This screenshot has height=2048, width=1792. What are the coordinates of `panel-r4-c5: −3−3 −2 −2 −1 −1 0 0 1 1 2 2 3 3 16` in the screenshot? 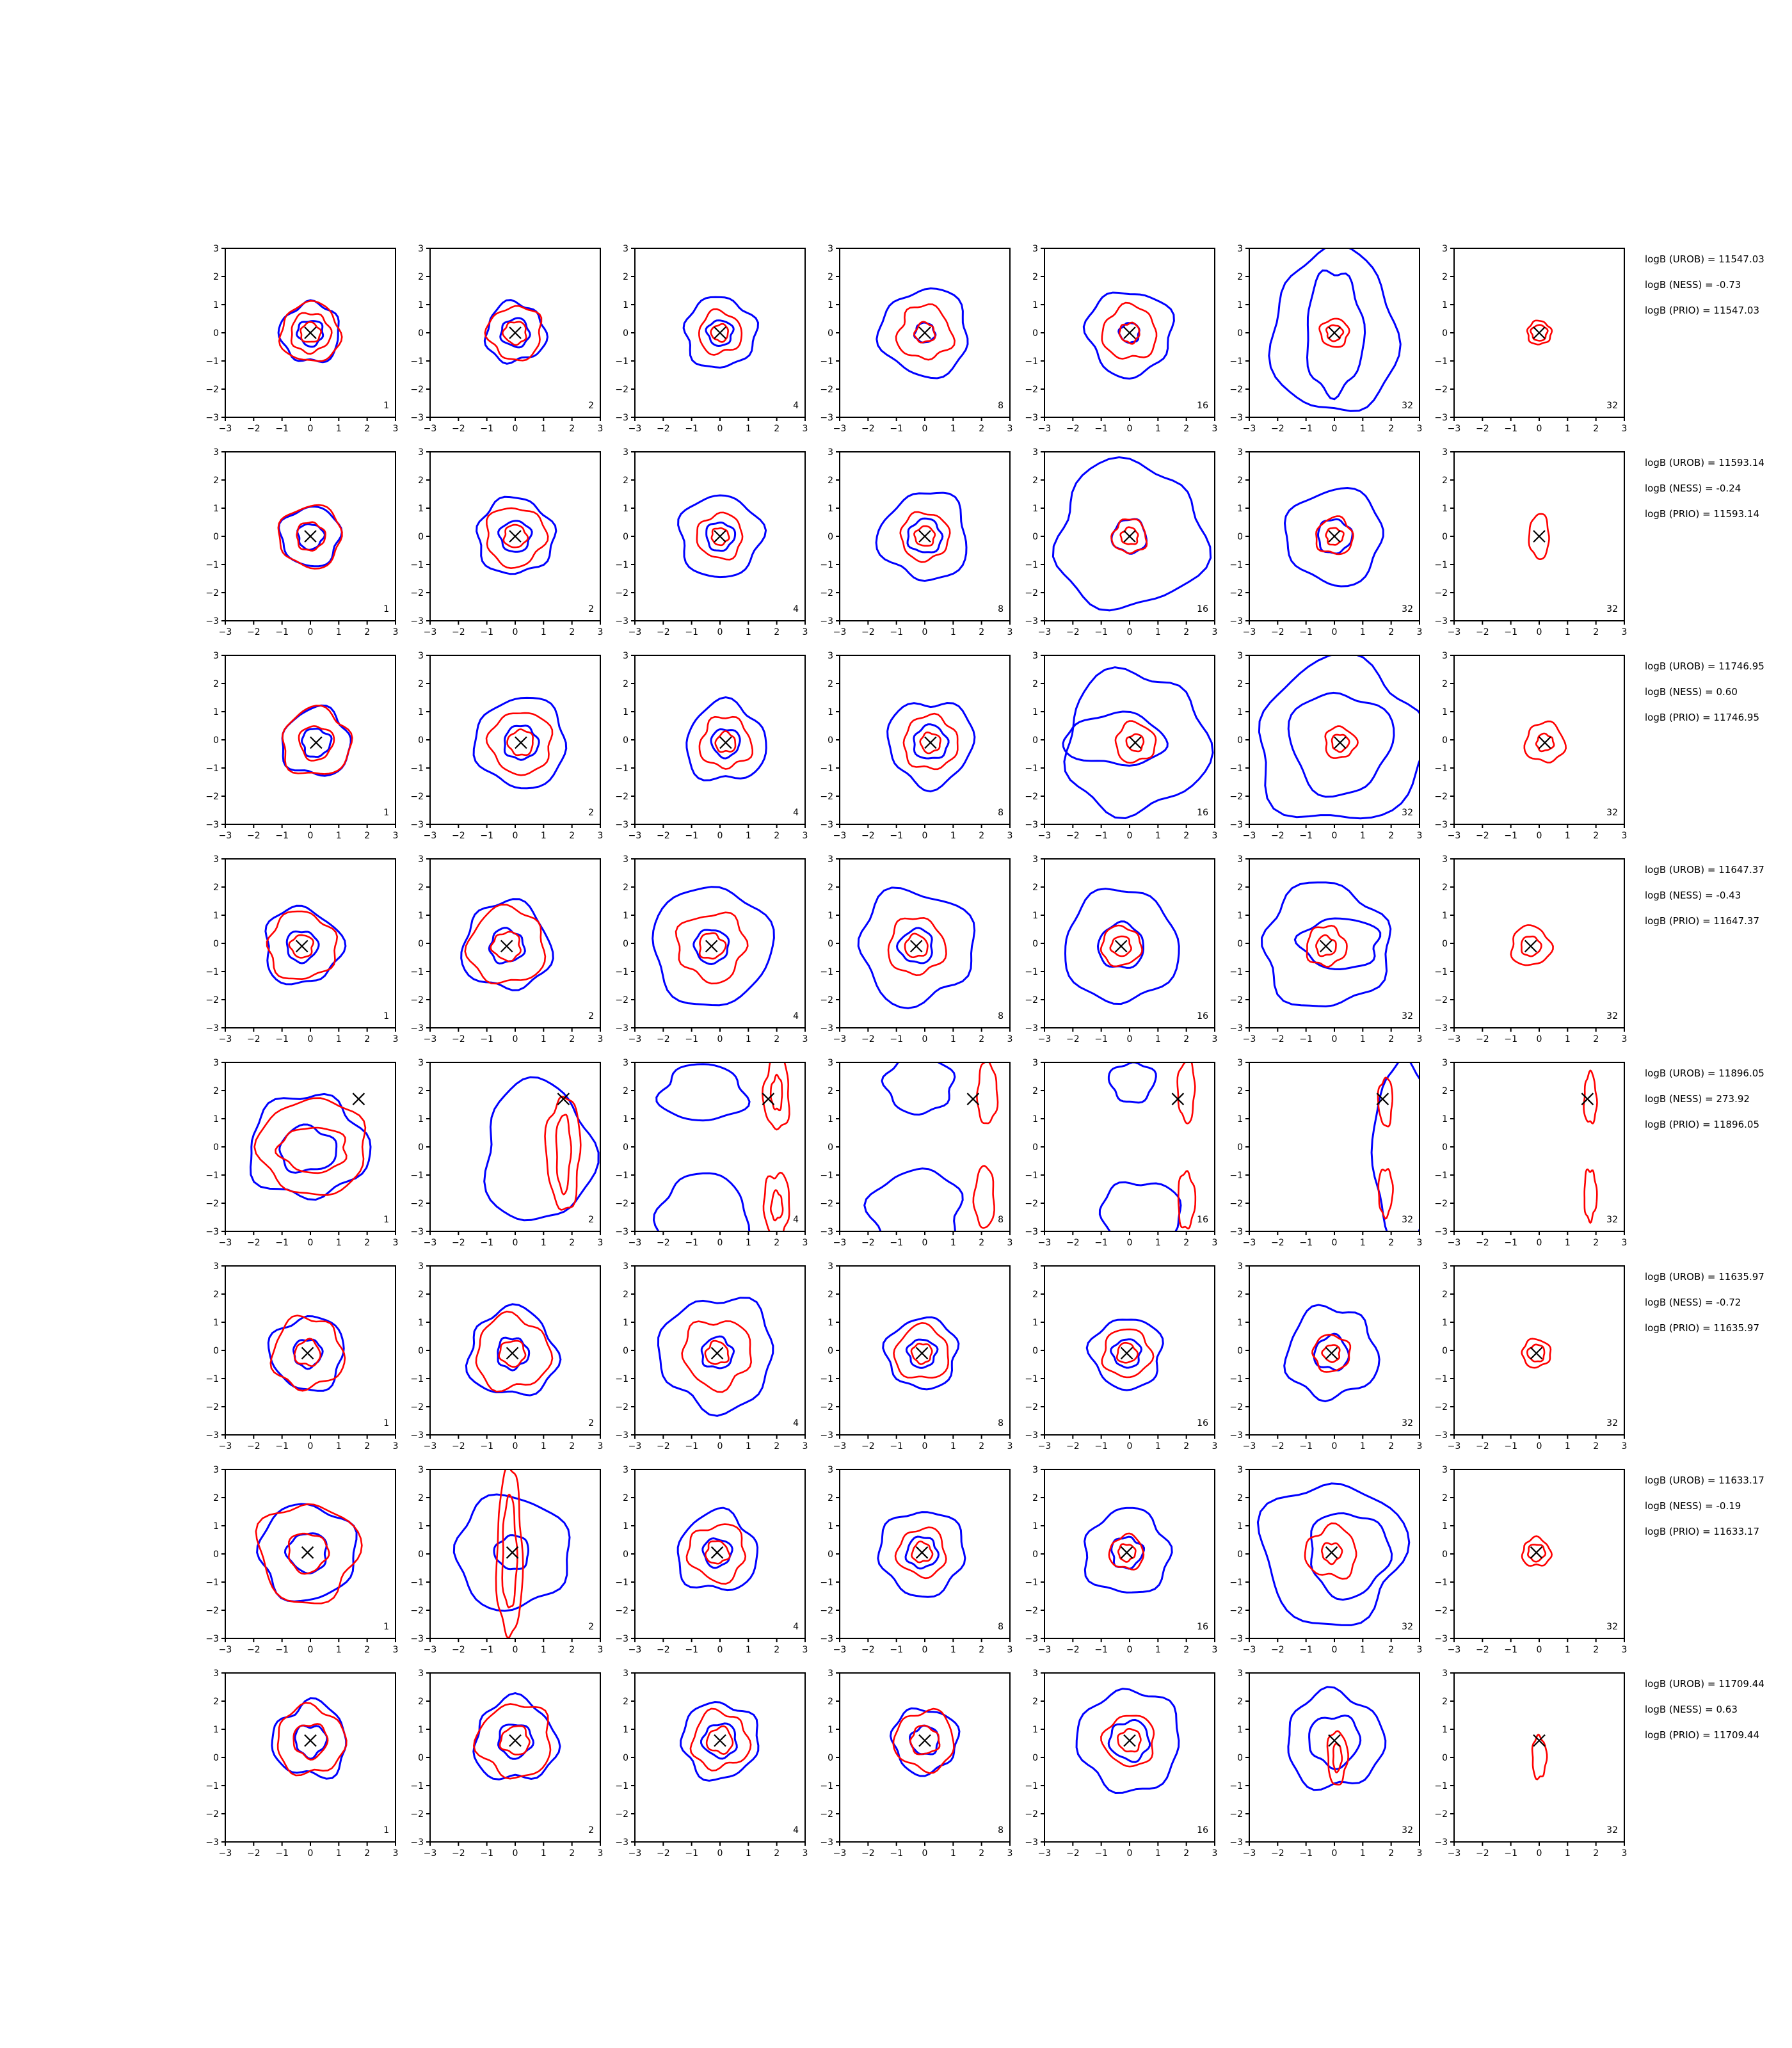 It's located at (1121, 949).